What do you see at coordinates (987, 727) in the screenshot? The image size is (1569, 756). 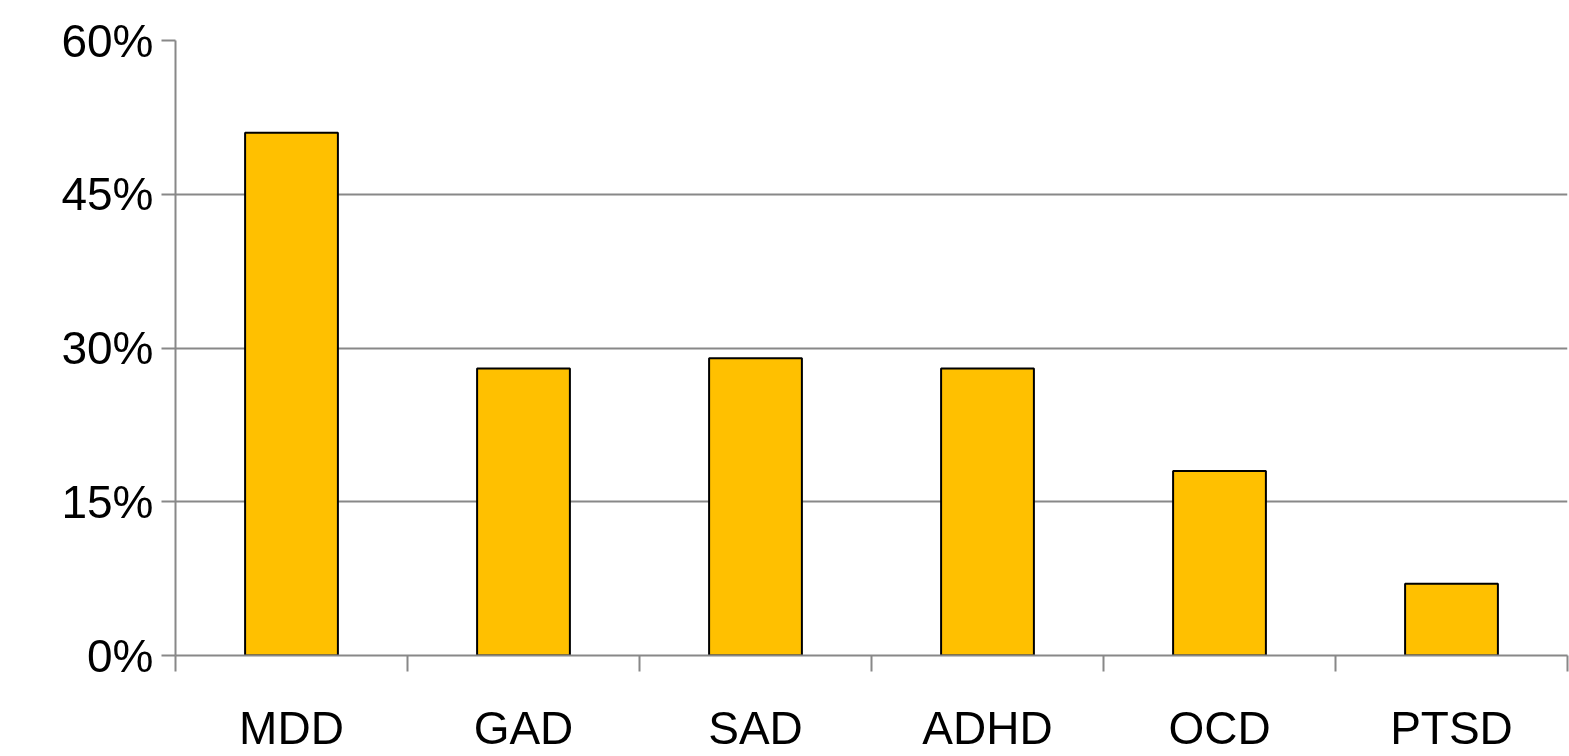 I see `x-tick-label: ADHD` at bounding box center [987, 727].